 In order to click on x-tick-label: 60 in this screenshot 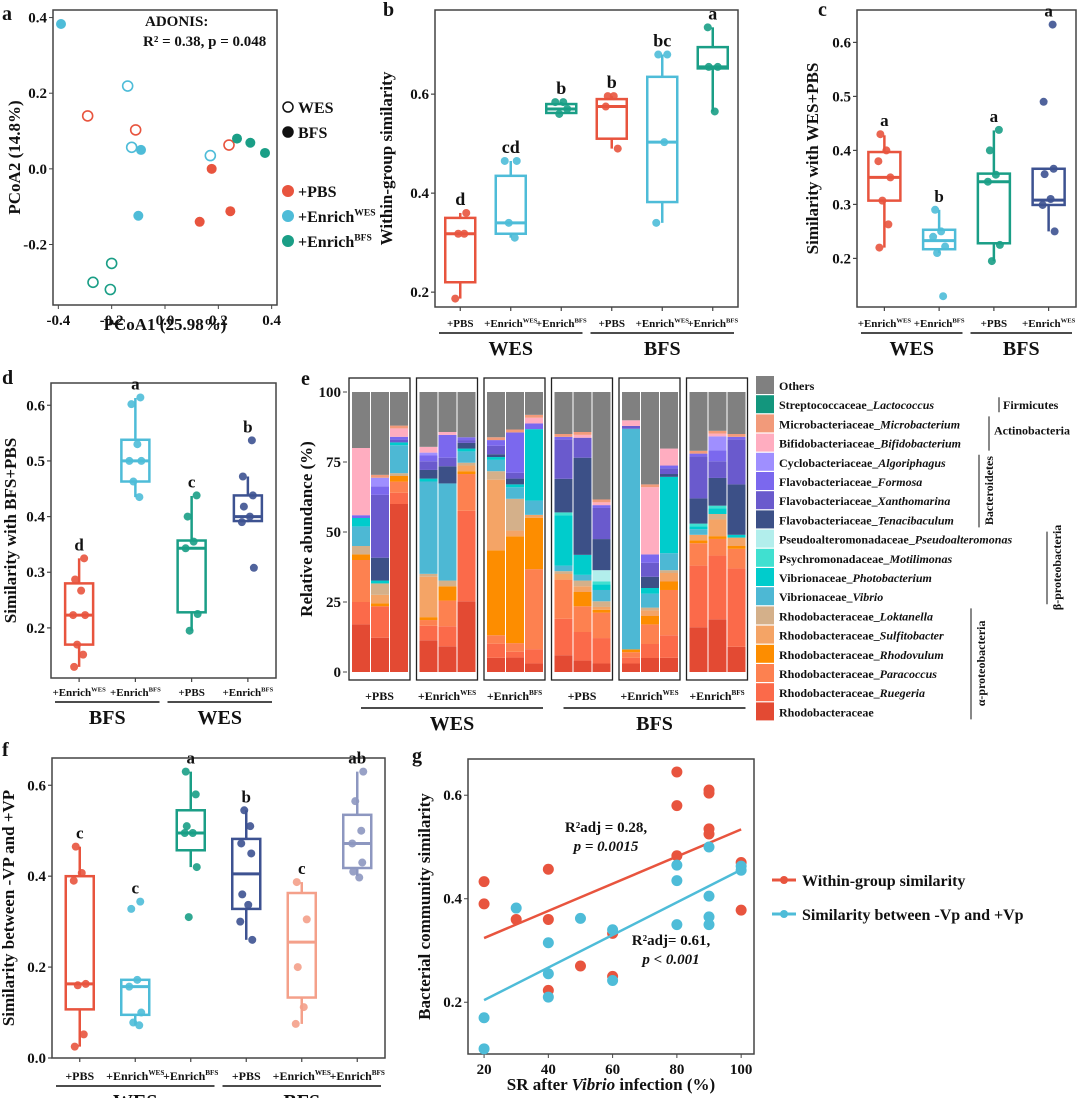, I will do `click(612, 1070)`.